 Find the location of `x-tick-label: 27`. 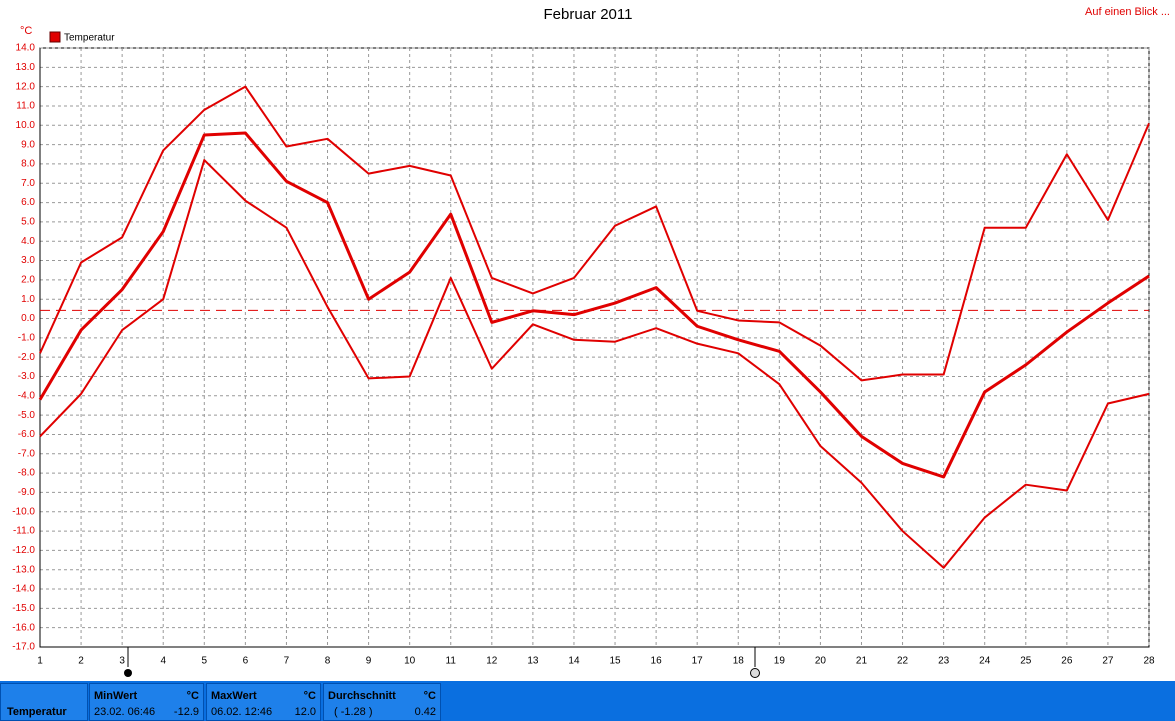

x-tick-label: 27 is located at coordinates (1108, 661).